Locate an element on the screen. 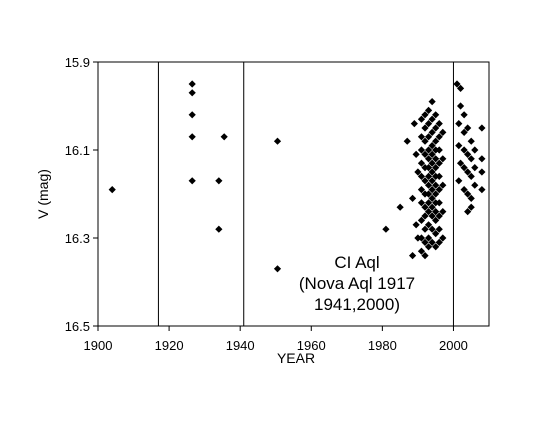 This screenshot has width=550, height=425. y-tick-label: 16.1 is located at coordinates (77, 150).